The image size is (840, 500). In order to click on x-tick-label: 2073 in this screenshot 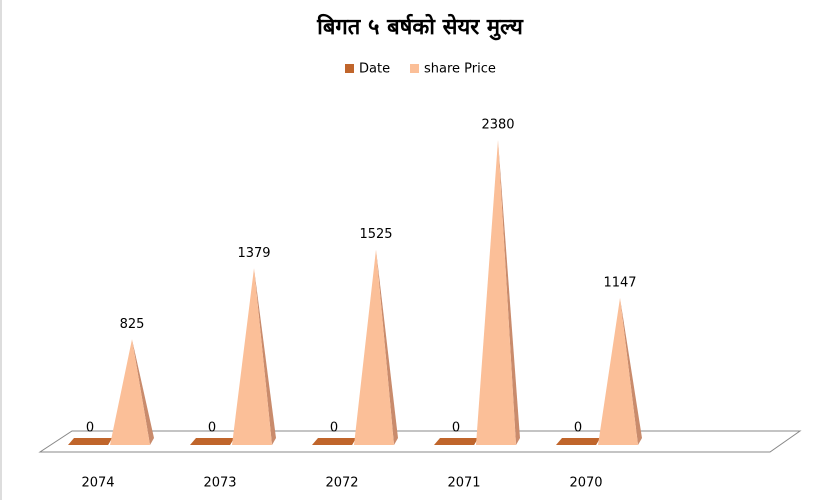, I will do `click(219, 483)`.